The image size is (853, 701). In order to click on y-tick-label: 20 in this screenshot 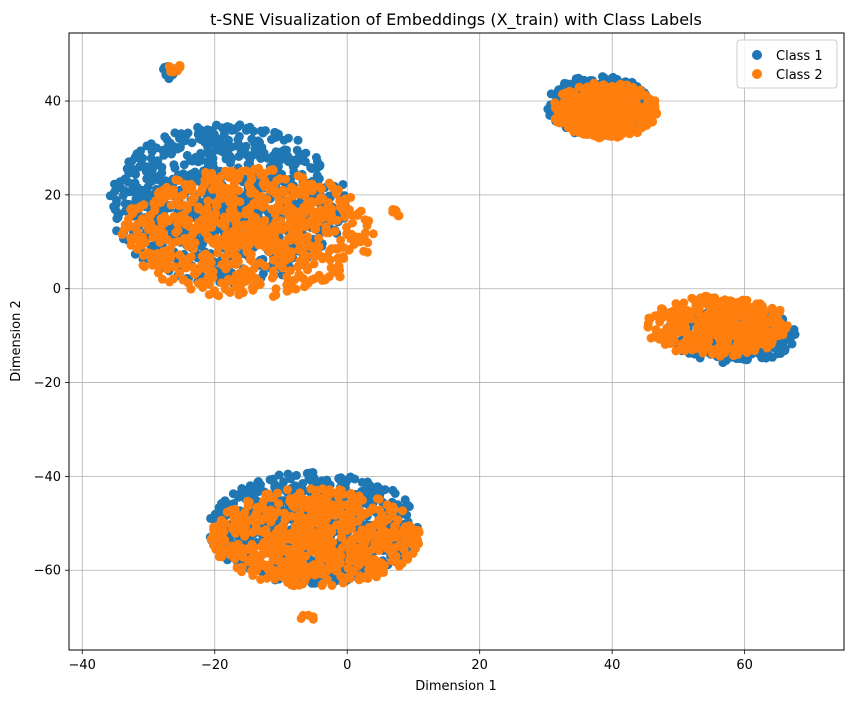, I will do `click(52, 195)`.